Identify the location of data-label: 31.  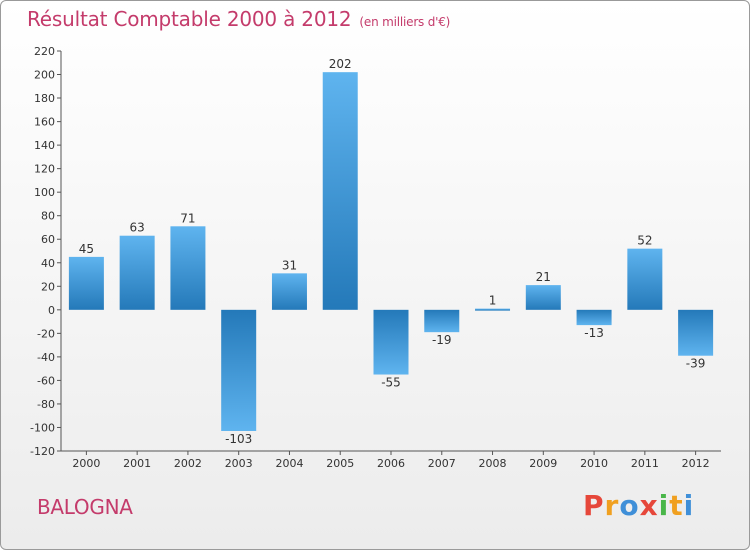
(289, 265).